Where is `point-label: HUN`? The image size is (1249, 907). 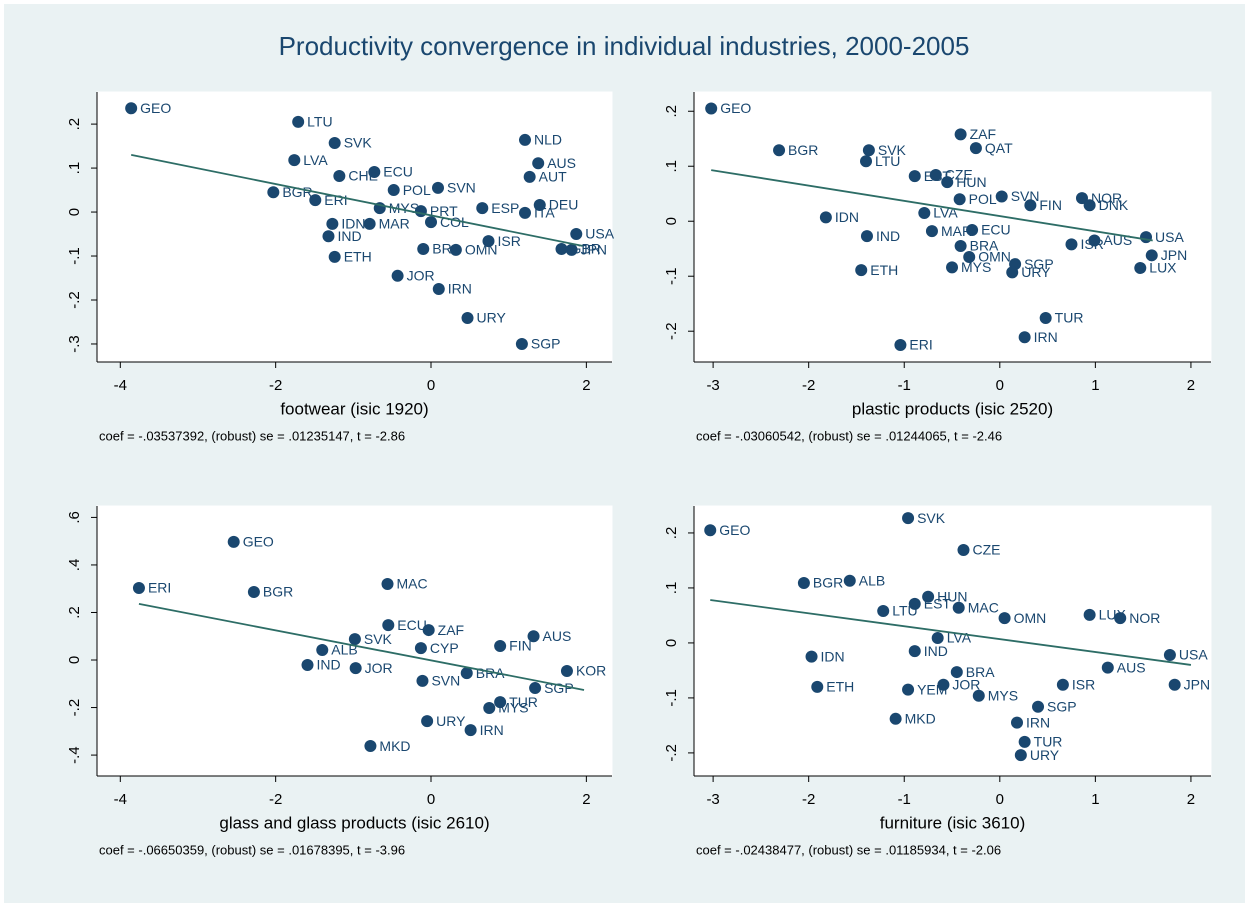
point-label: HUN is located at coordinates (971, 182).